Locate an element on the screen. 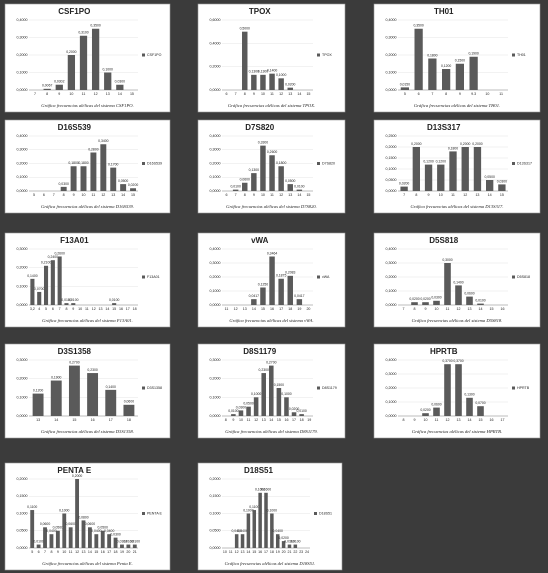  value-label: 0,0500 is located at coordinates (103, 528).